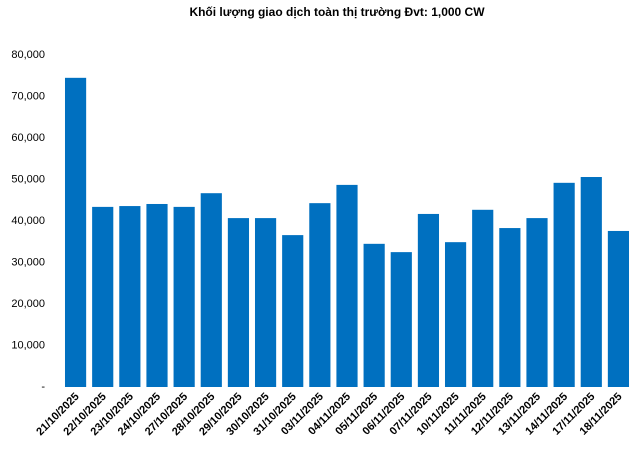 The width and height of the screenshot is (642, 449). I want to click on y-tick-label: 70,000, so click(28, 96).